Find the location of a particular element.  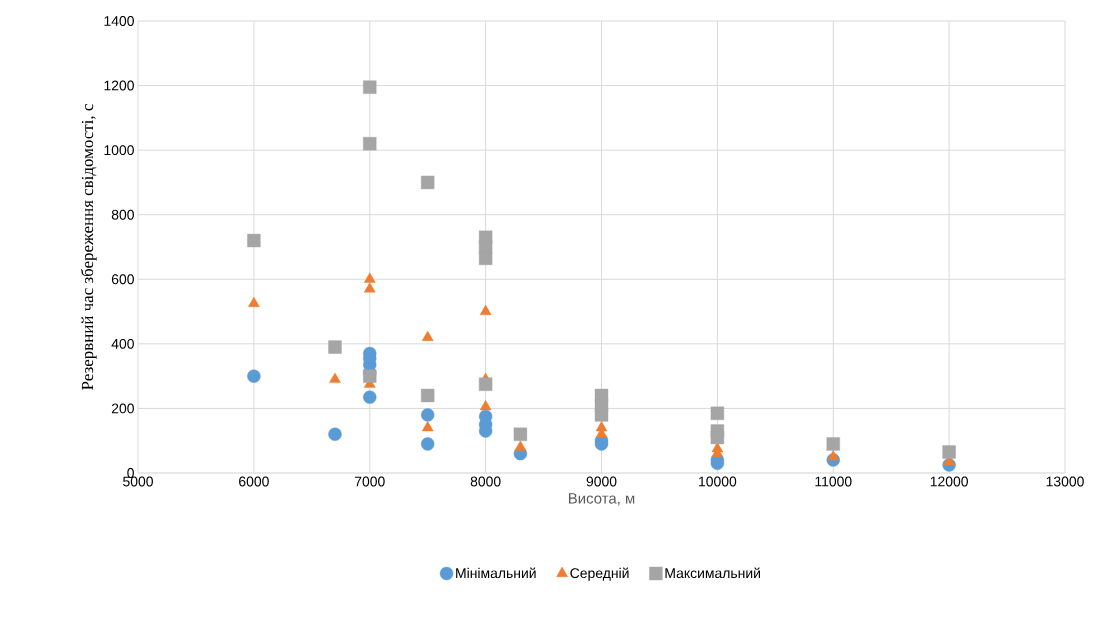

legend-label: Максимальний is located at coordinates (712, 573).